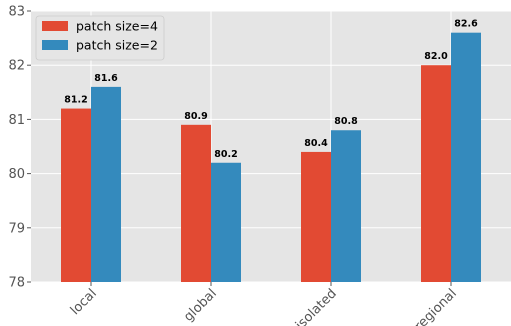 The width and height of the screenshot is (511, 326). What do you see at coordinates (16, 283) in the screenshot?
I see `y-tick-label: 78` at bounding box center [16, 283].